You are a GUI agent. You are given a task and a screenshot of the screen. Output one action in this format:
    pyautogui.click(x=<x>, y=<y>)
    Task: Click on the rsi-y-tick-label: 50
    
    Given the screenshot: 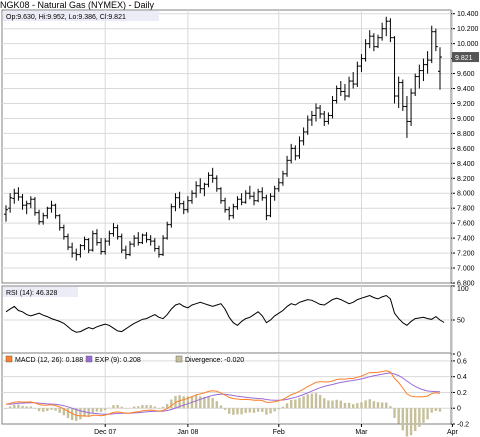 What is the action you would take?
    pyautogui.click(x=461, y=321)
    